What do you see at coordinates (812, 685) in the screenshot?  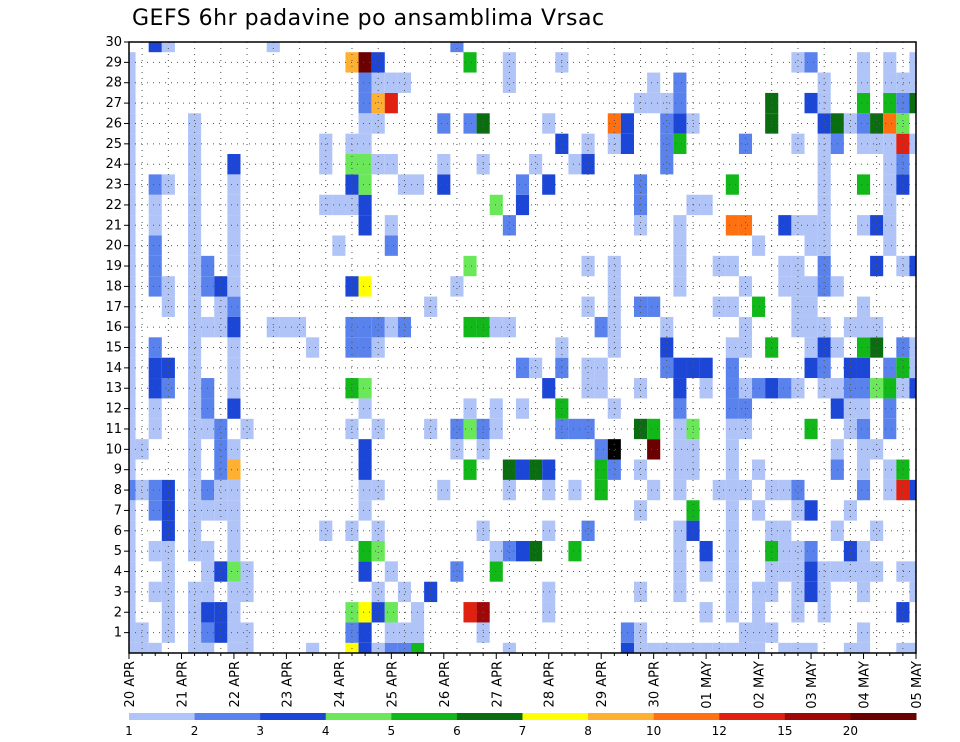 I see `x-tick-label: 03 MAY` at bounding box center [812, 685].